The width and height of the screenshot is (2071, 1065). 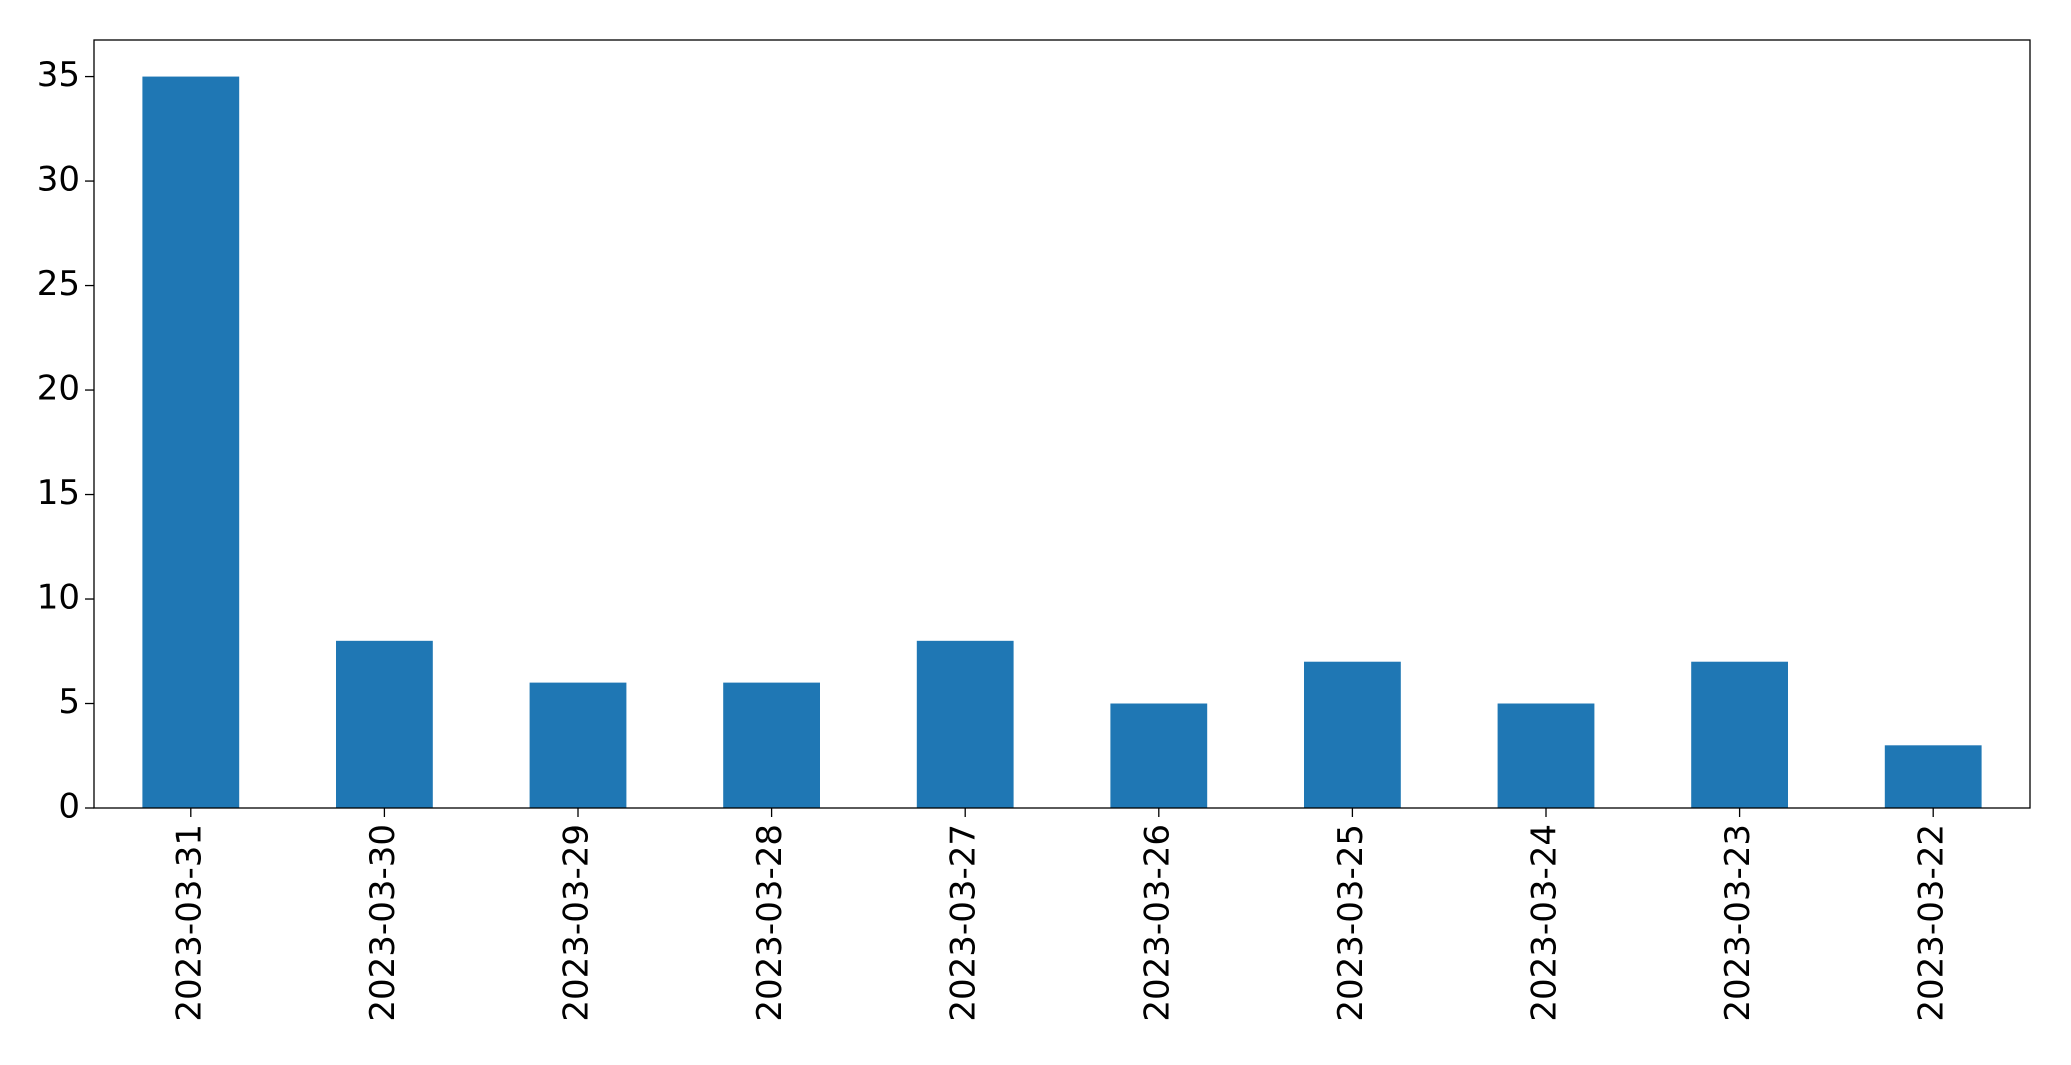 What do you see at coordinates (577, 923) in the screenshot?
I see `x-tick-label: 2023-03-29` at bounding box center [577, 923].